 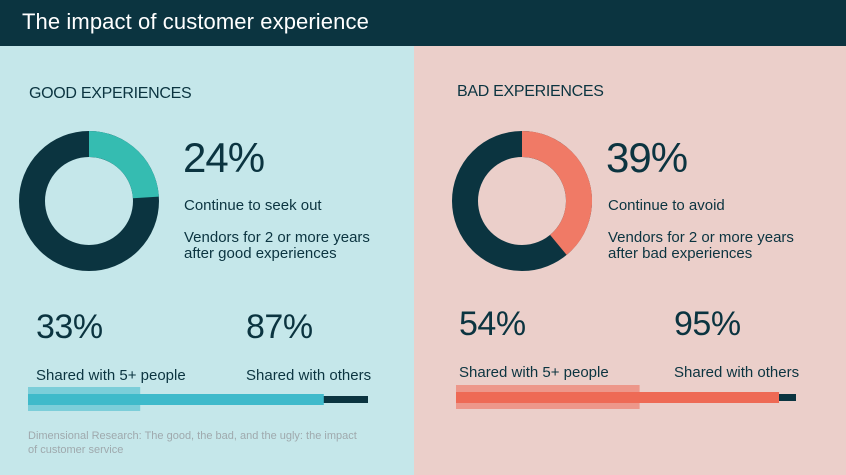 I want to click on good-share-bar, so click(x=198, y=399).